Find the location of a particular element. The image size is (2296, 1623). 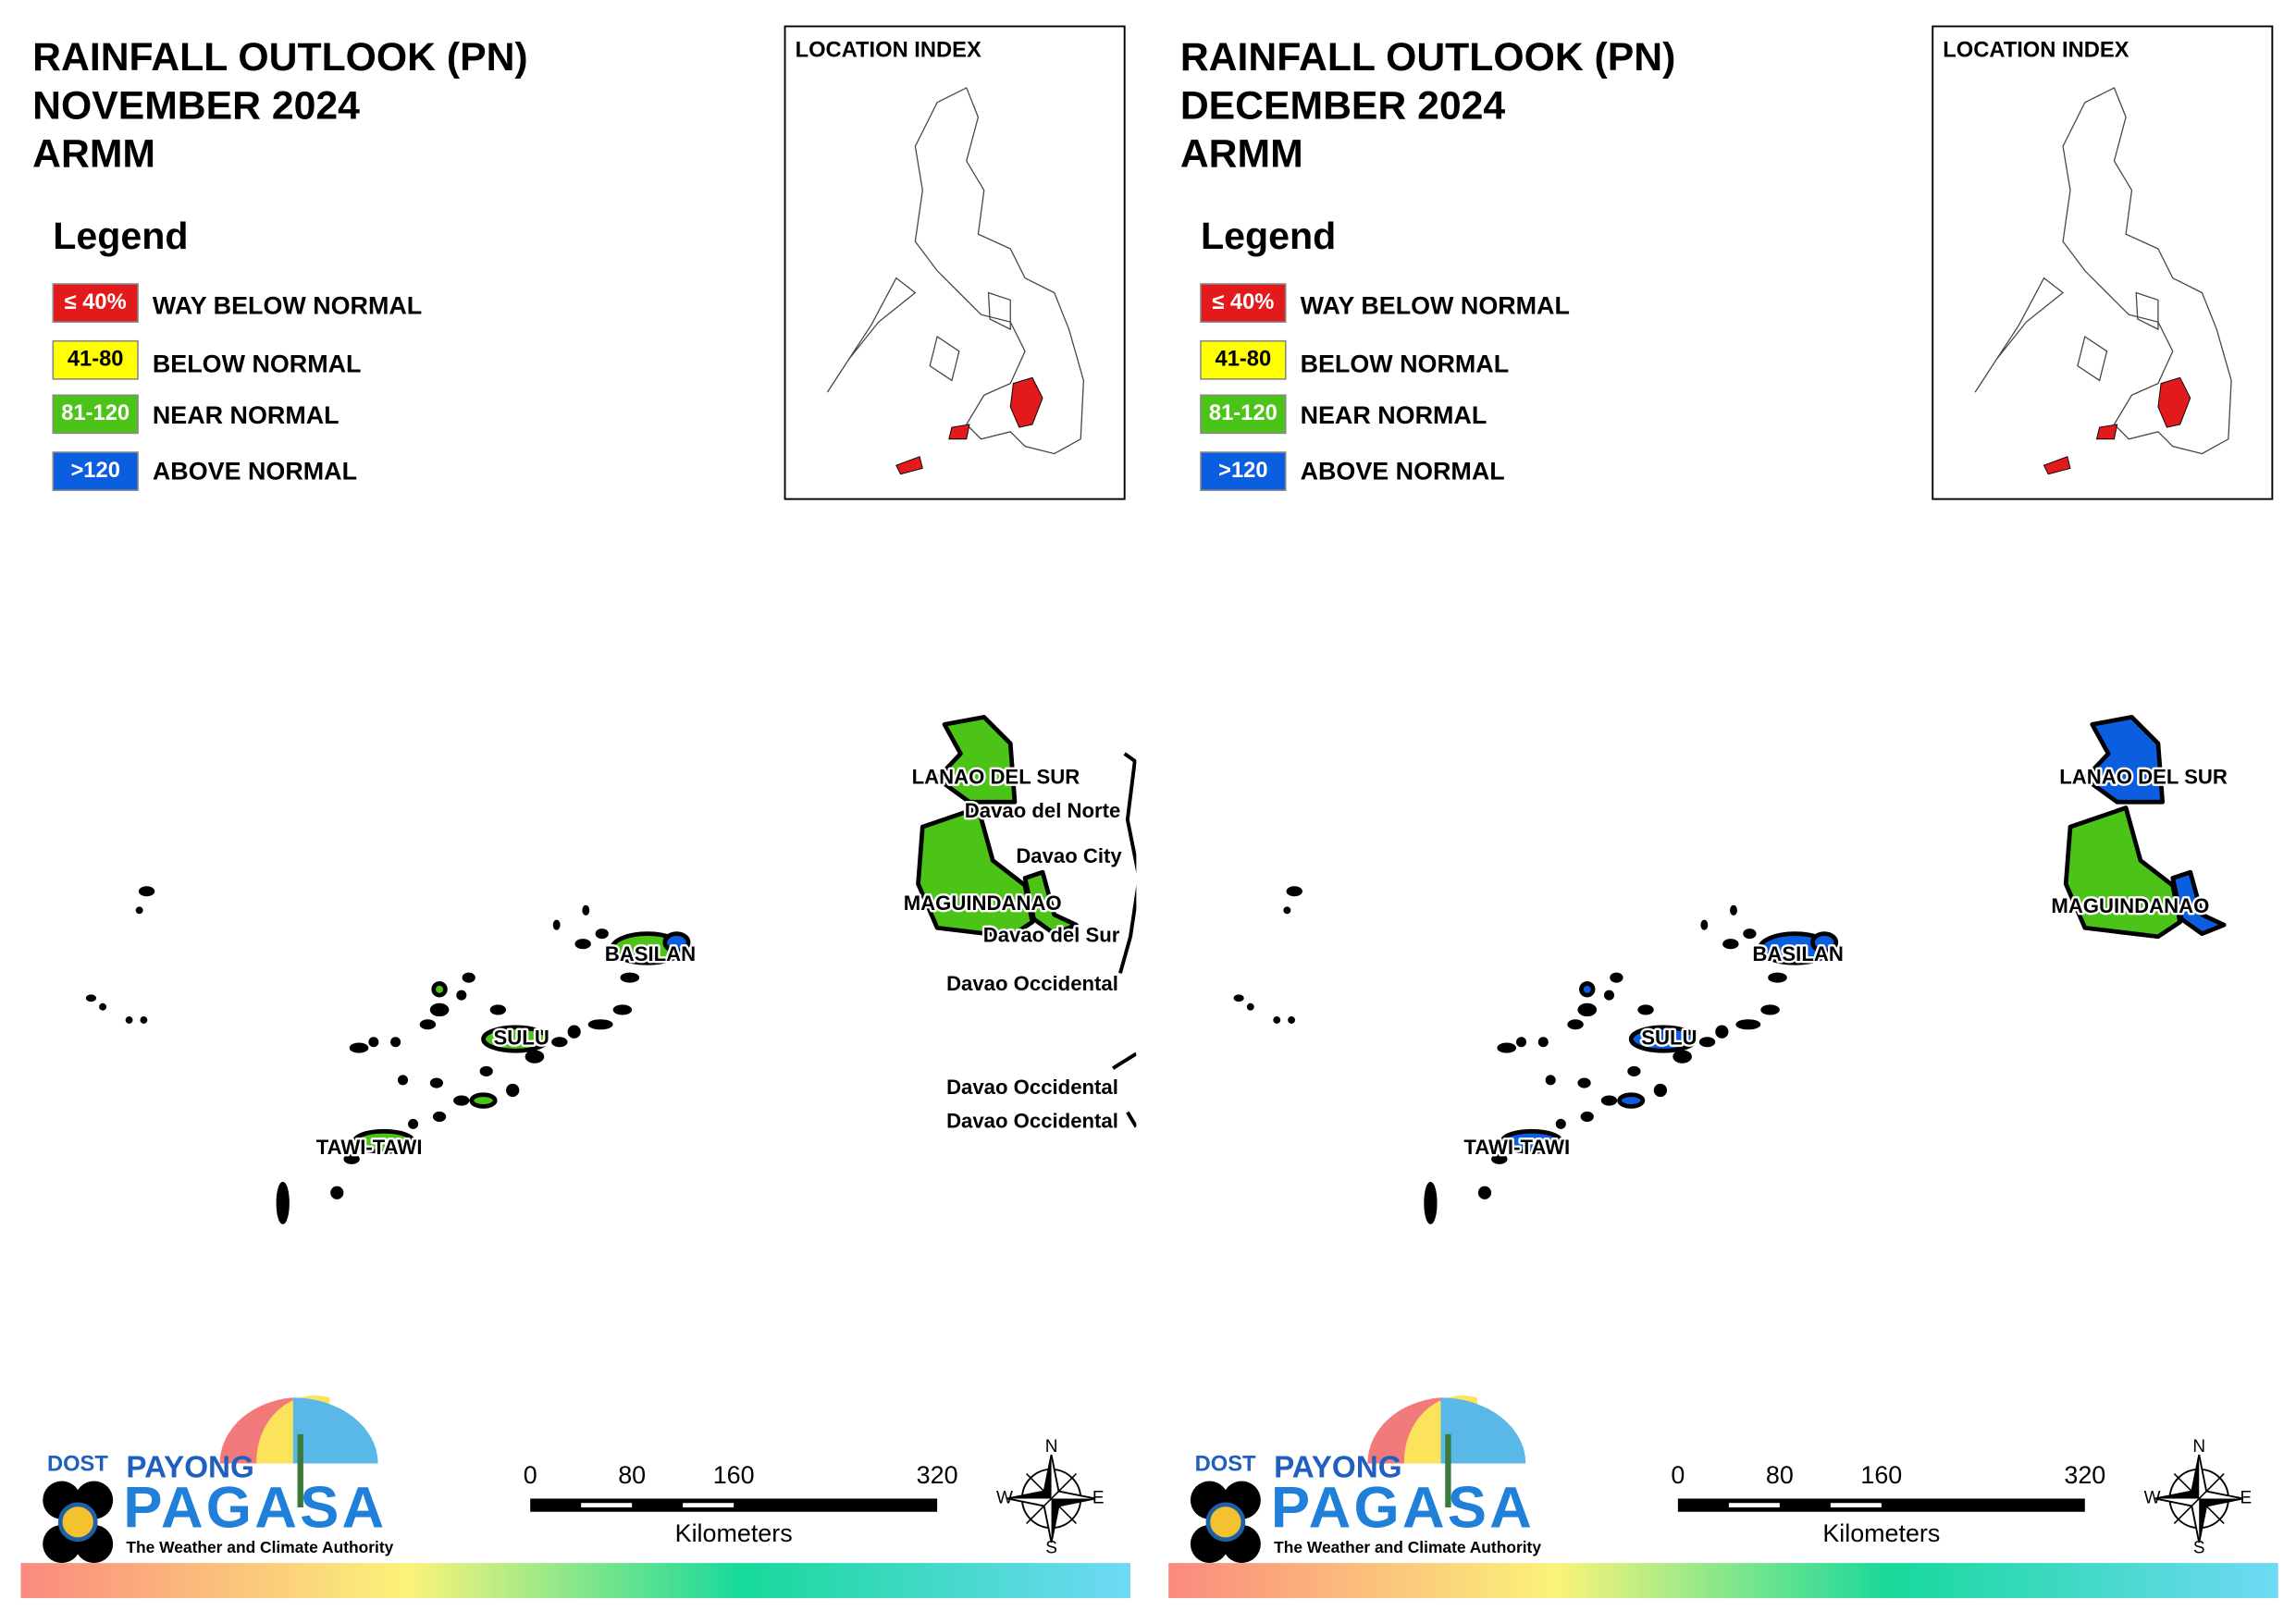

location-index-title: LOCATION INDEX is located at coordinates (888, 51).